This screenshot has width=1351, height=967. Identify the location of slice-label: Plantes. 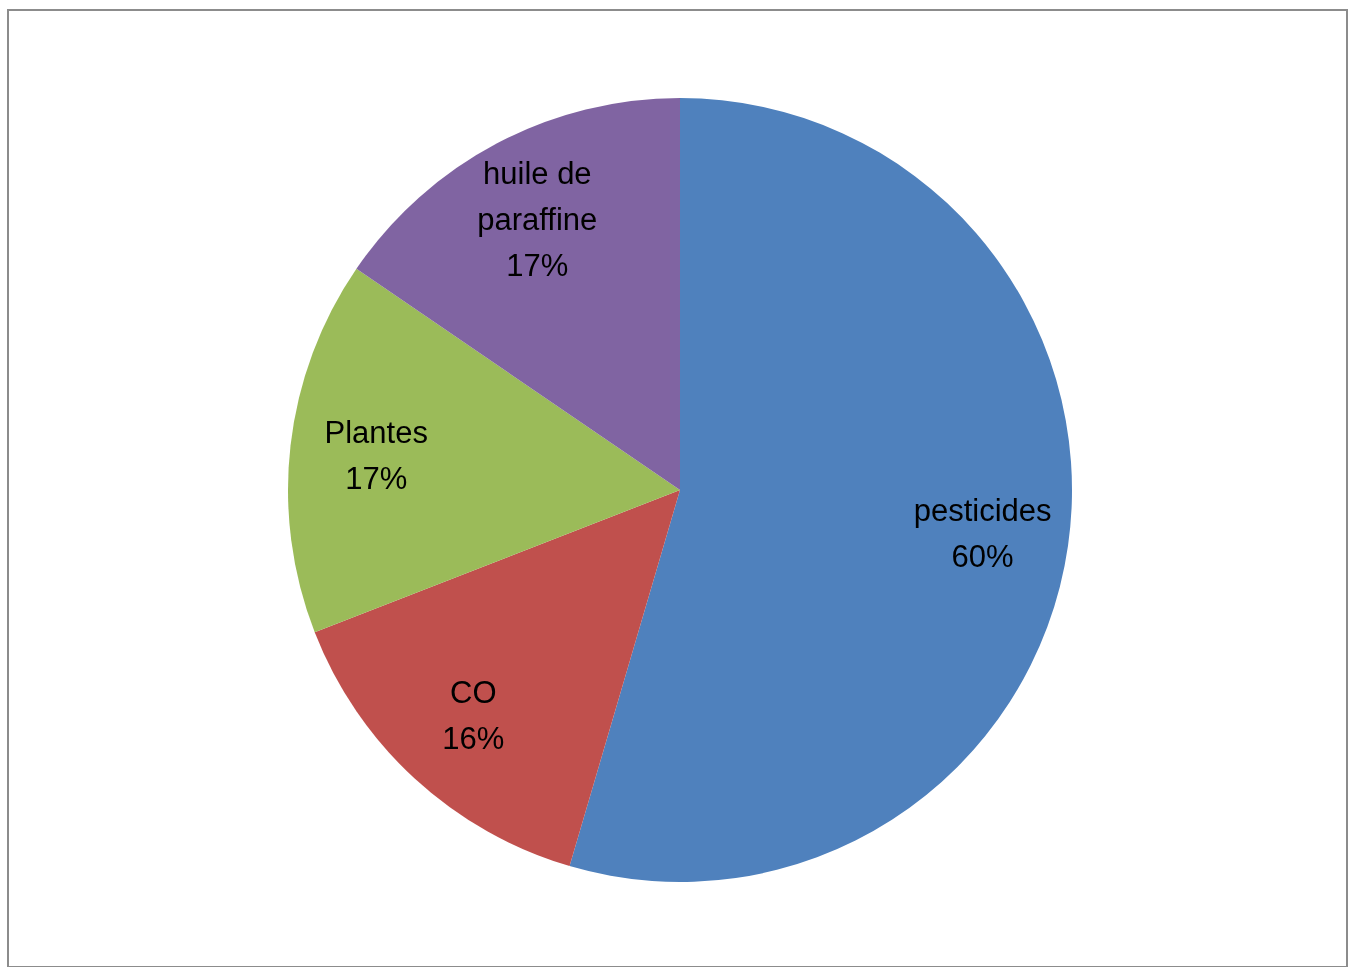
(376, 432).